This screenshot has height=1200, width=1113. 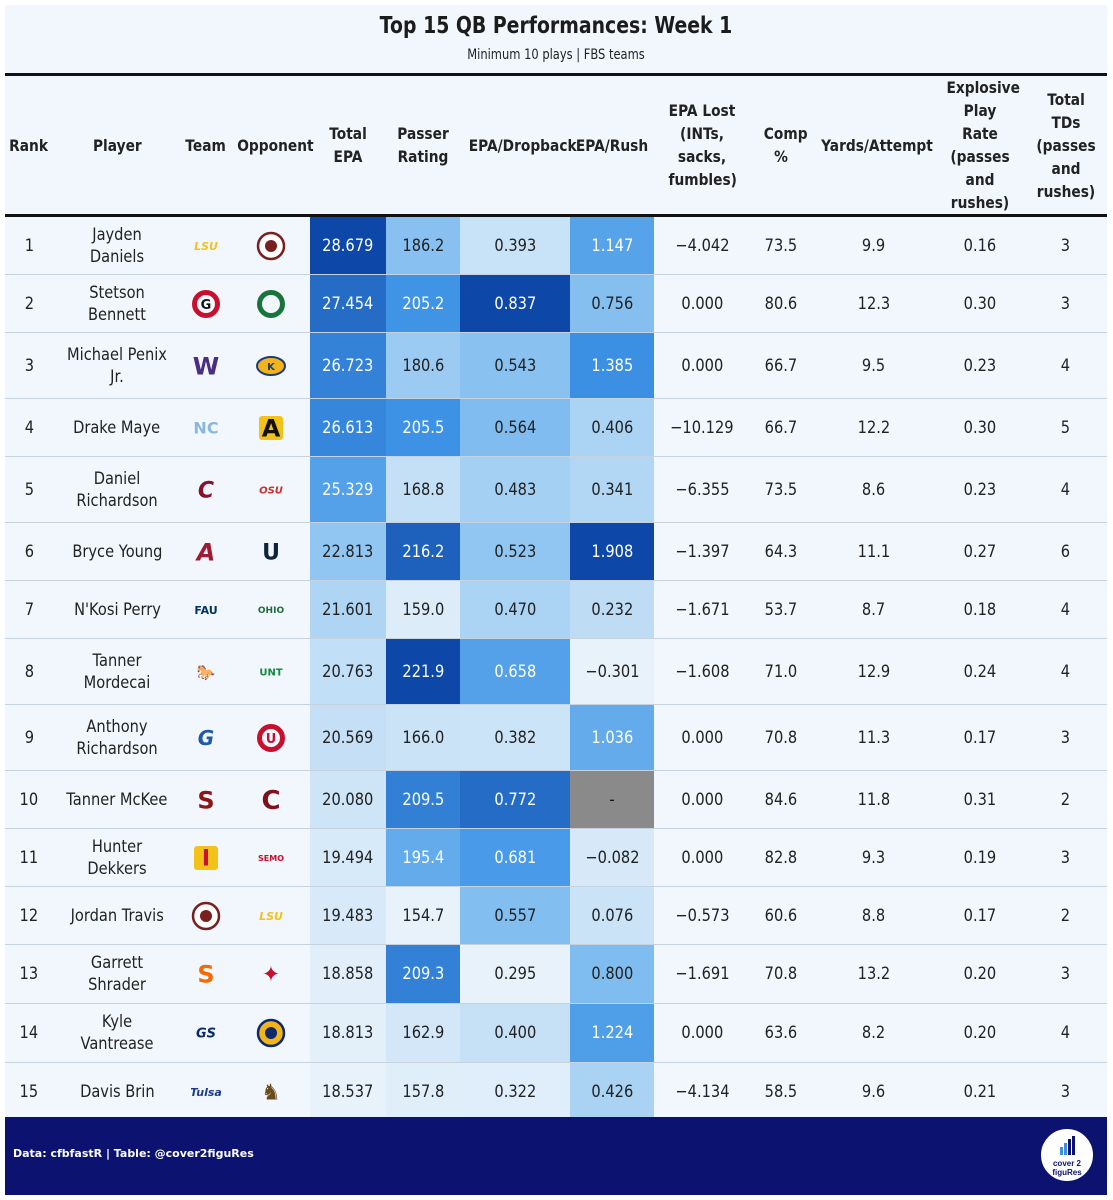 I want to click on se-missouri-logo: SEMO, so click(x=271, y=857).